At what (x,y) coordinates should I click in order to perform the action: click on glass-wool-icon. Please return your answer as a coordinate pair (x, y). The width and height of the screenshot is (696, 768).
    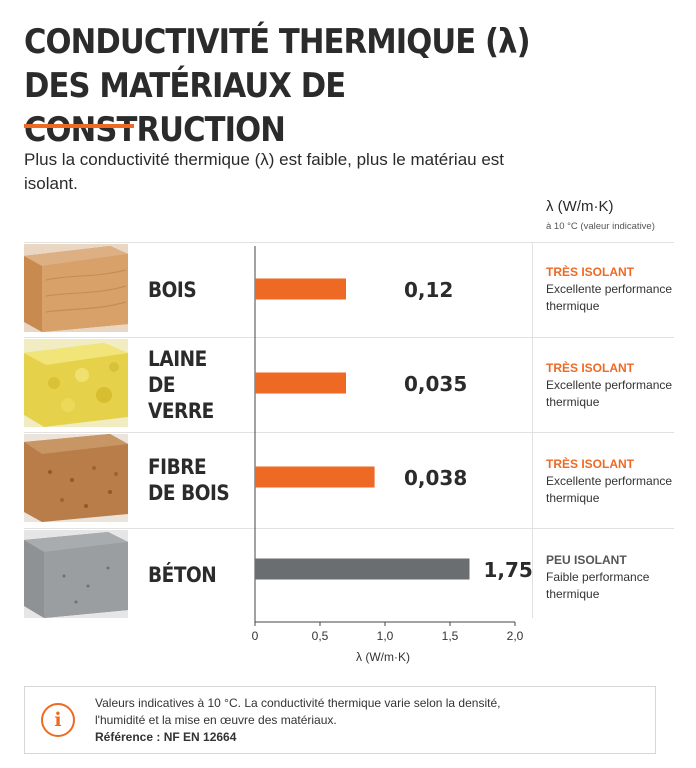
    Looking at the image, I should click on (76, 383).